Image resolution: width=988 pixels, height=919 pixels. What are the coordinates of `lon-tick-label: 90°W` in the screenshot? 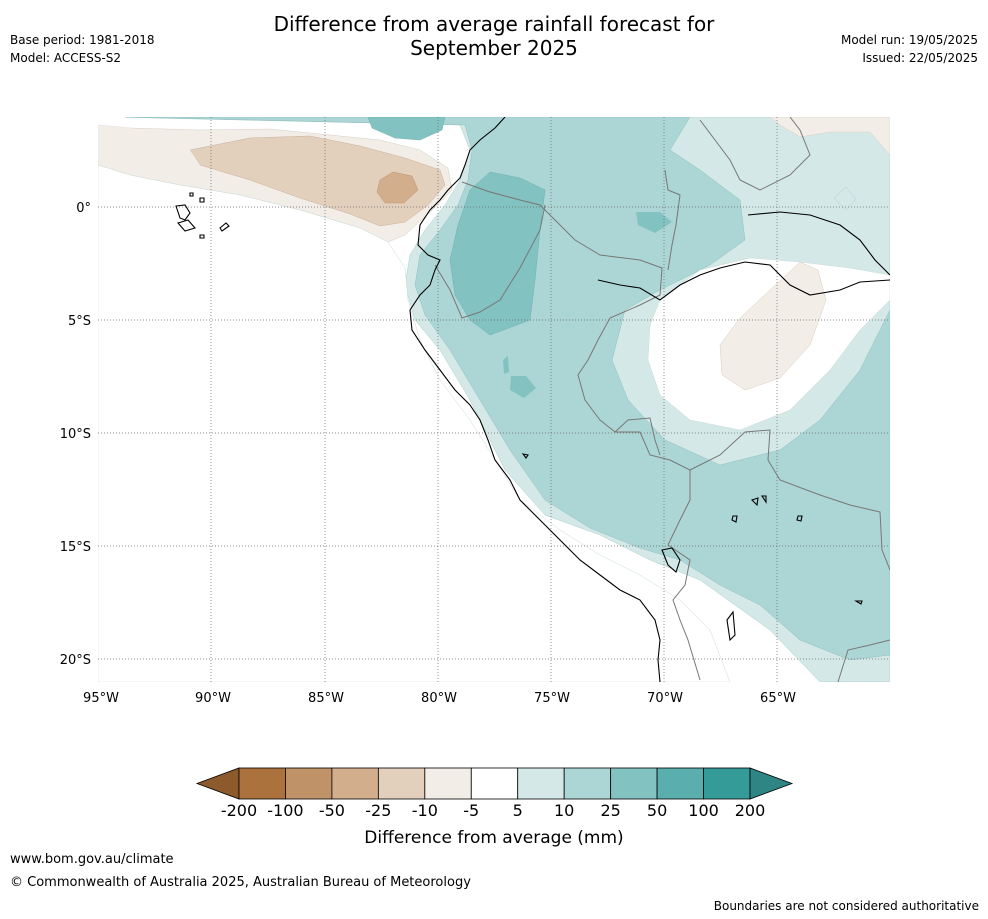 It's located at (213, 698).